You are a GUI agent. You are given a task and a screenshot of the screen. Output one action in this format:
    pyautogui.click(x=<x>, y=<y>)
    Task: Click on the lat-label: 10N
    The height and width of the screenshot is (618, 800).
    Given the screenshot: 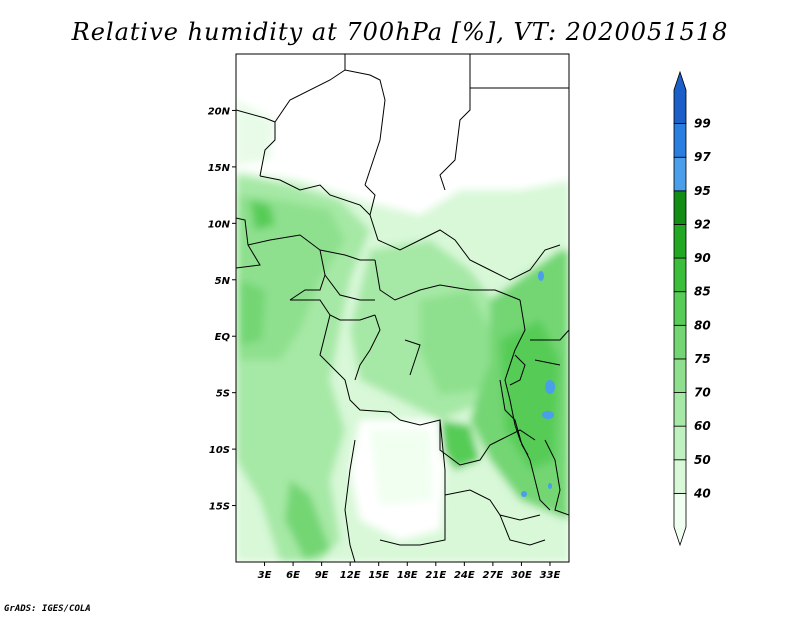 What is the action you would take?
    pyautogui.click(x=219, y=224)
    